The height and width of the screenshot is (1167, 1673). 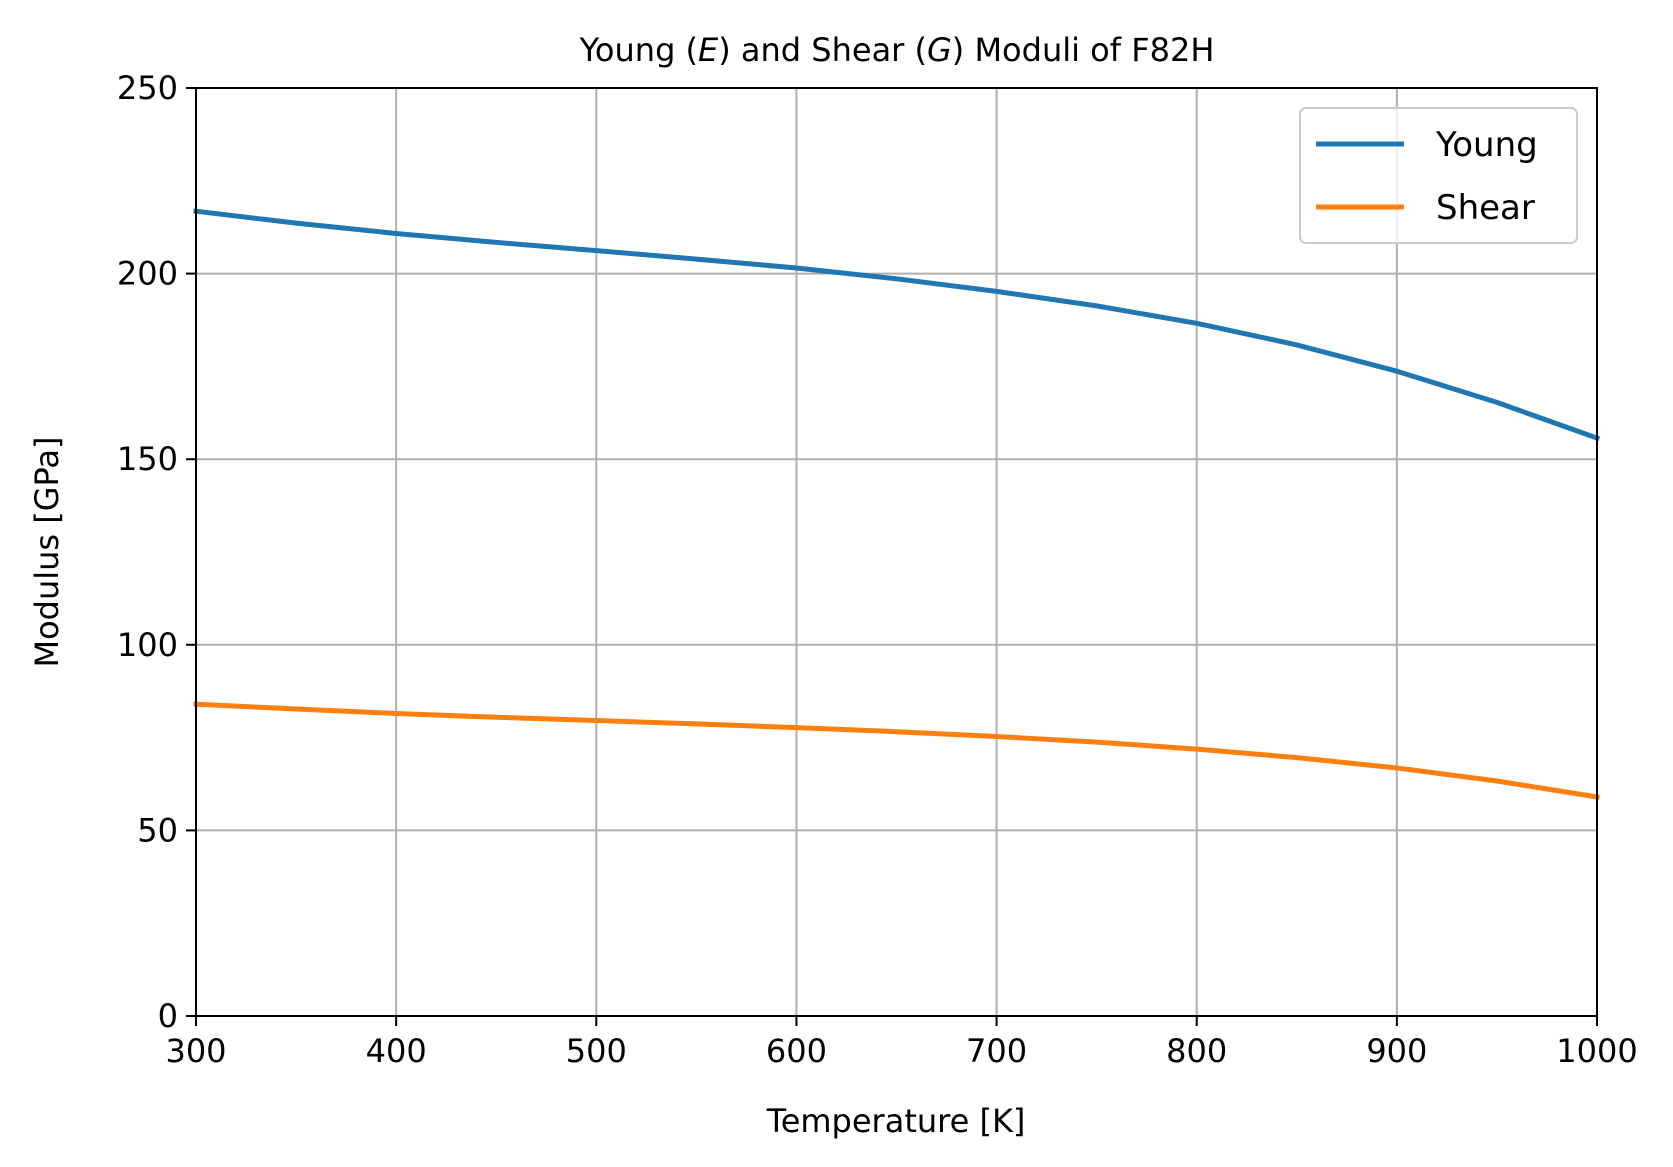 I want to click on x-axis: 300 400 500 600 700 800 900 1000, so click(x=901, y=1043).